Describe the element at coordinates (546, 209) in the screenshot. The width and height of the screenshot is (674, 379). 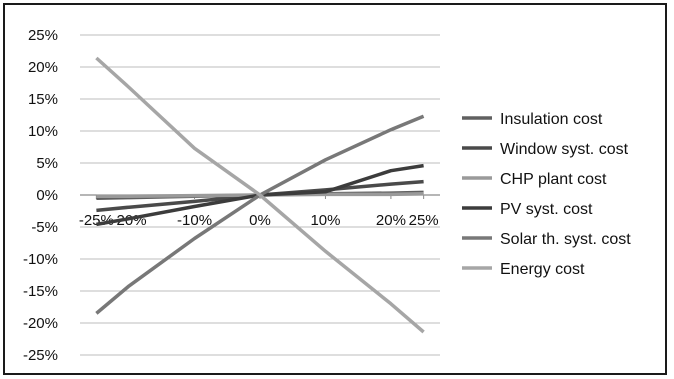
I see `legend-label: PV syst. cost` at that location.